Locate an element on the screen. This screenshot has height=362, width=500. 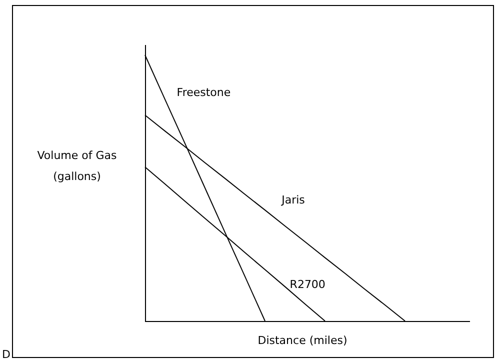
text: D is located at coordinates (6, 354).